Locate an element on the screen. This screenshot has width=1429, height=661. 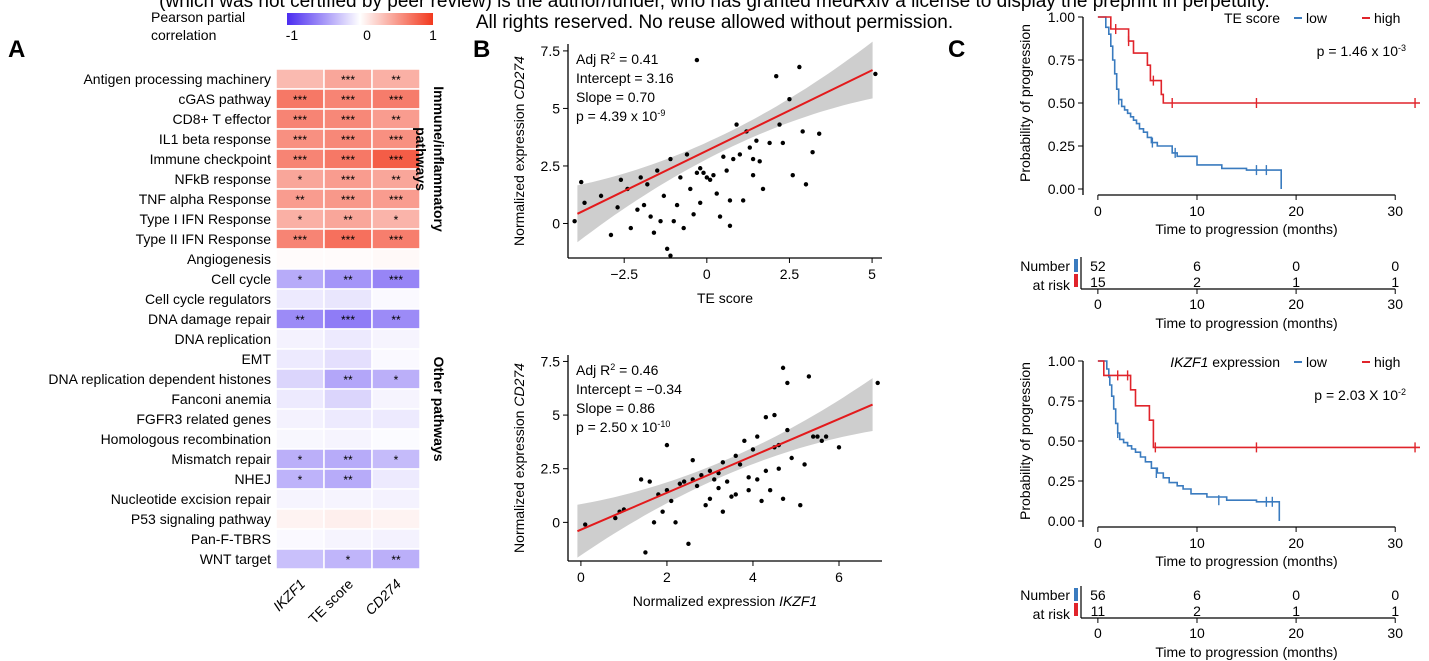
stats-p-value: p = 2.50 x 10-10 is located at coordinates (623, 427).